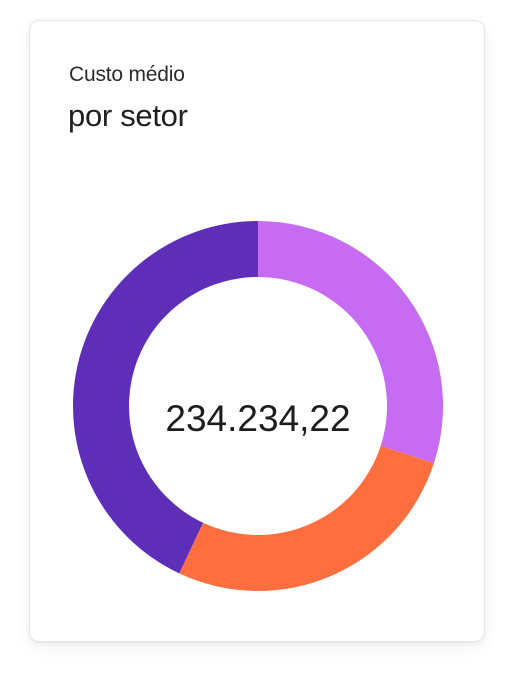 Image resolution: width=516 pixels, height=682 pixels. I want to click on center-value: 234.234,22, so click(257, 418).